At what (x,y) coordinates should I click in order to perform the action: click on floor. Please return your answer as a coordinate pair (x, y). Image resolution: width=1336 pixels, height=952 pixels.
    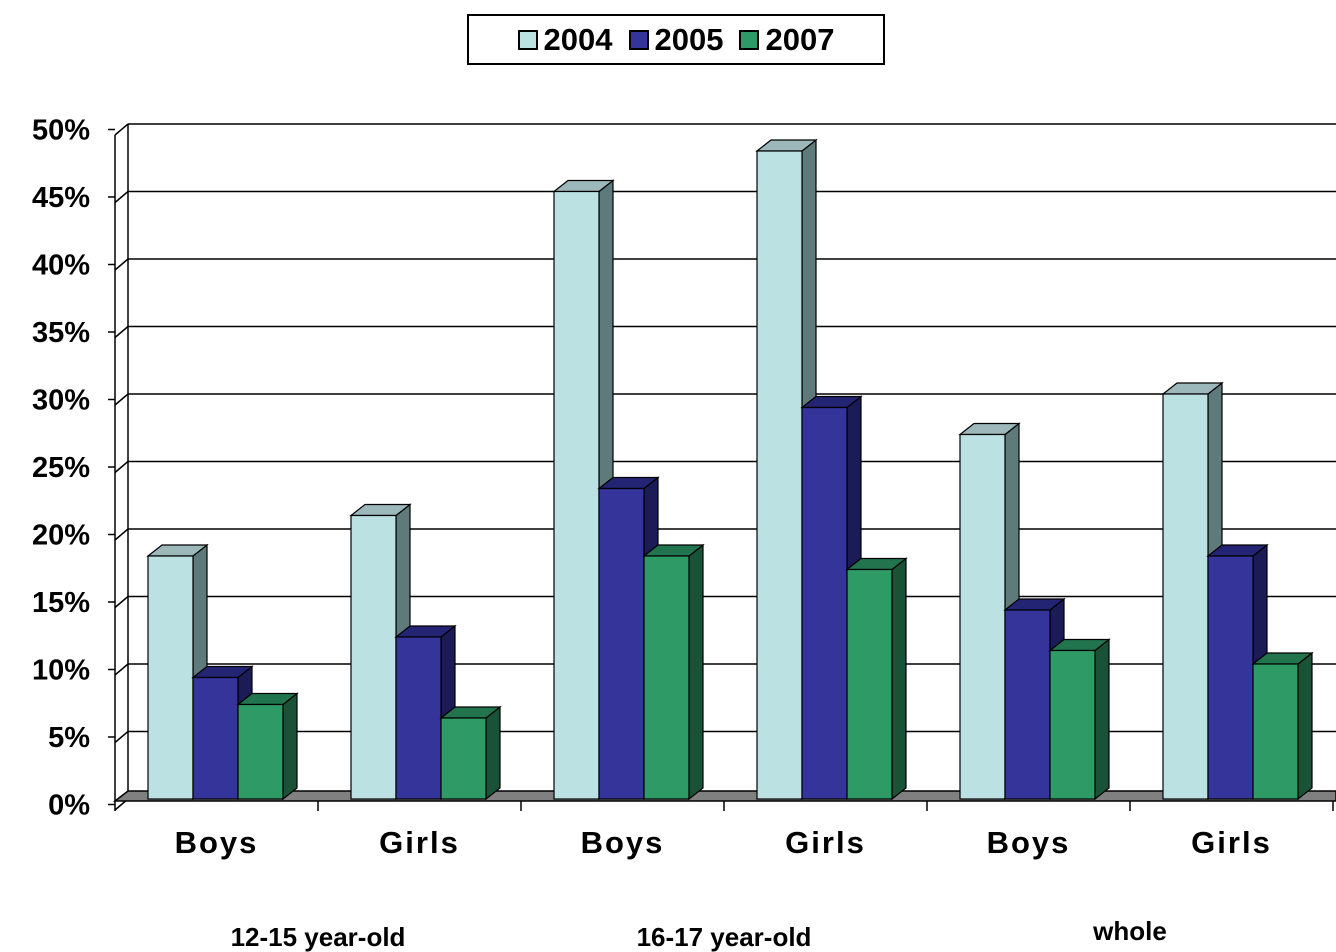
    Looking at the image, I should click on (724, 796).